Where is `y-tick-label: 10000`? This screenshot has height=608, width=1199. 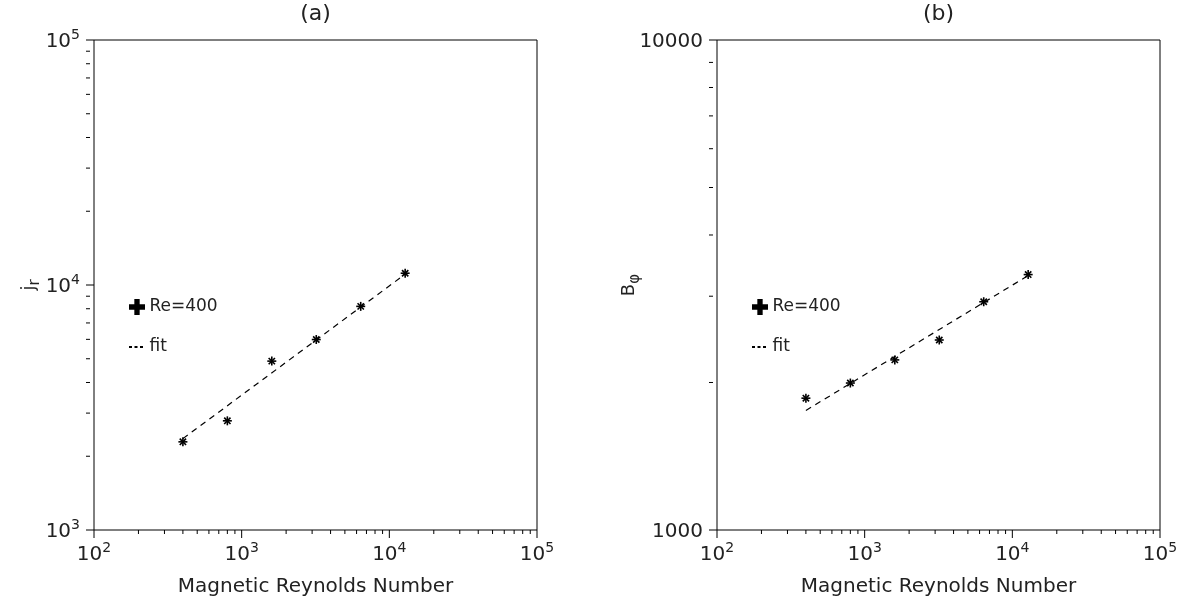
y-tick-label: 10000 is located at coordinates (671, 40).